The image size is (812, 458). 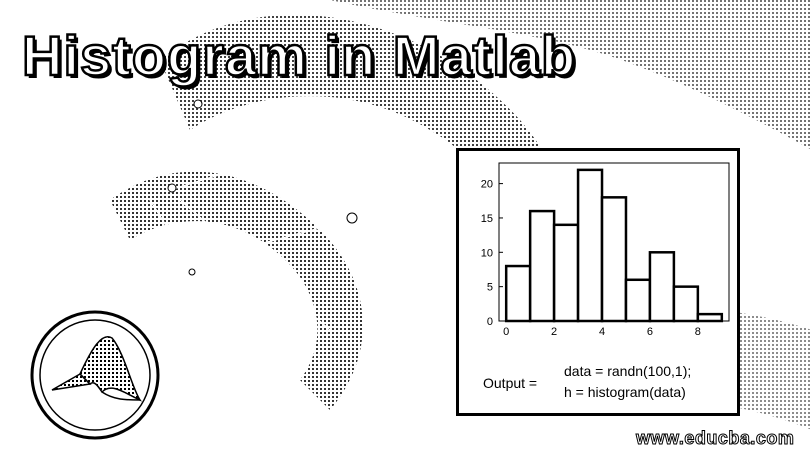 What do you see at coordinates (715, 438) in the screenshot?
I see `watermark: www.educba.com` at bounding box center [715, 438].